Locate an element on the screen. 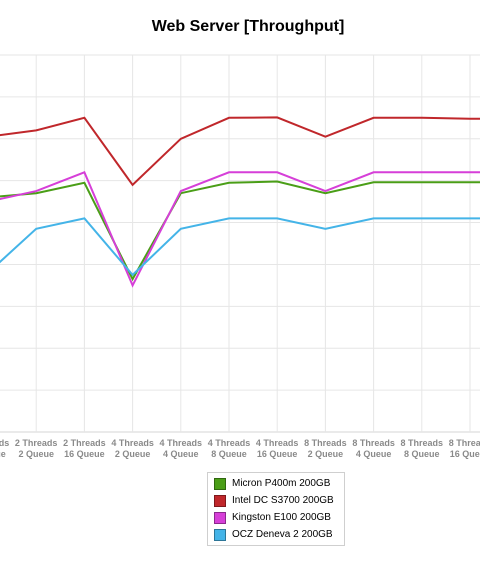  x-tick-label: 8 Threads 2 Queue is located at coordinates (325, 448).